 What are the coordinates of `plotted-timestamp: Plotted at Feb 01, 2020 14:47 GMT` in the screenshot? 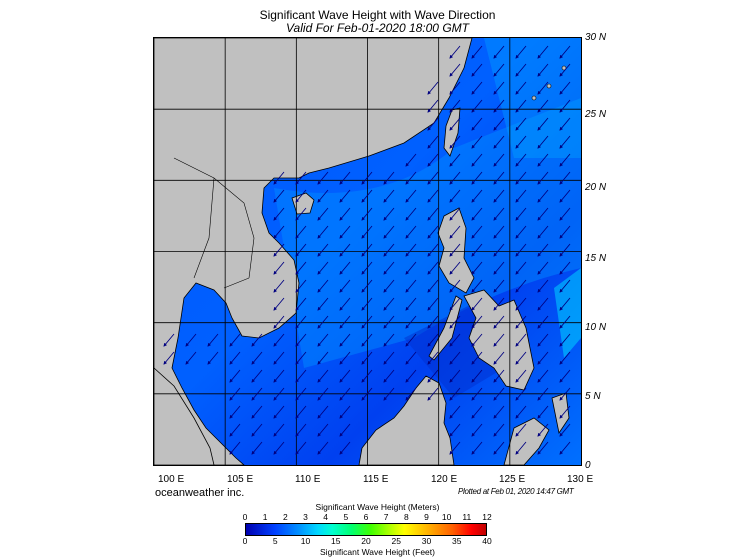 It's located at (516, 491).